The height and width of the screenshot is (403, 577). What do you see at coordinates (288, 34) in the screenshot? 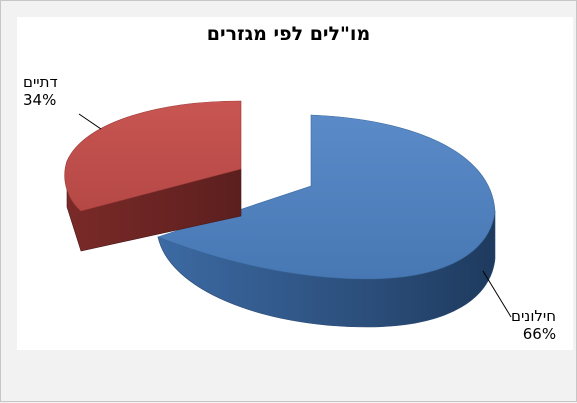
I see `chart-title: מו"לים לפי מגזרים` at bounding box center [288, 34].